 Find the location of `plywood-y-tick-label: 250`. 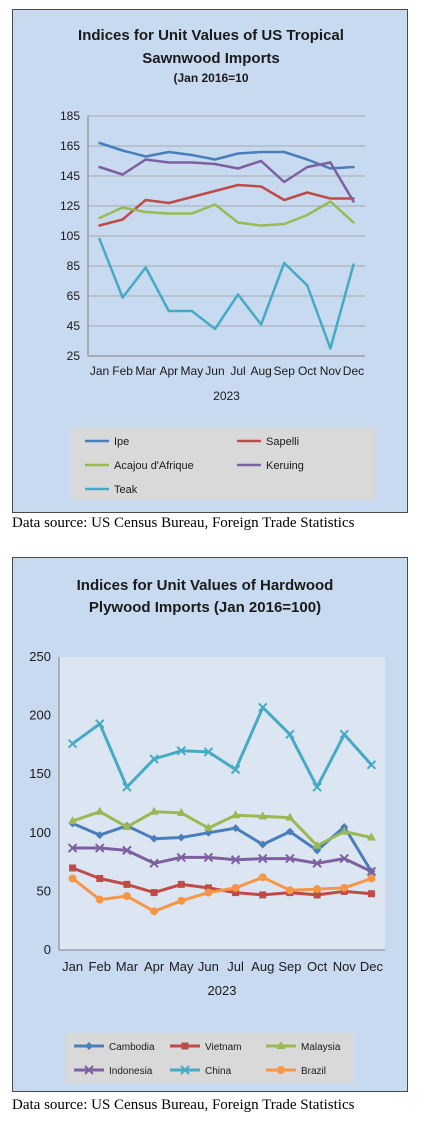

plywood-y-tick-label: 250 is located at coordinates (40, 656).